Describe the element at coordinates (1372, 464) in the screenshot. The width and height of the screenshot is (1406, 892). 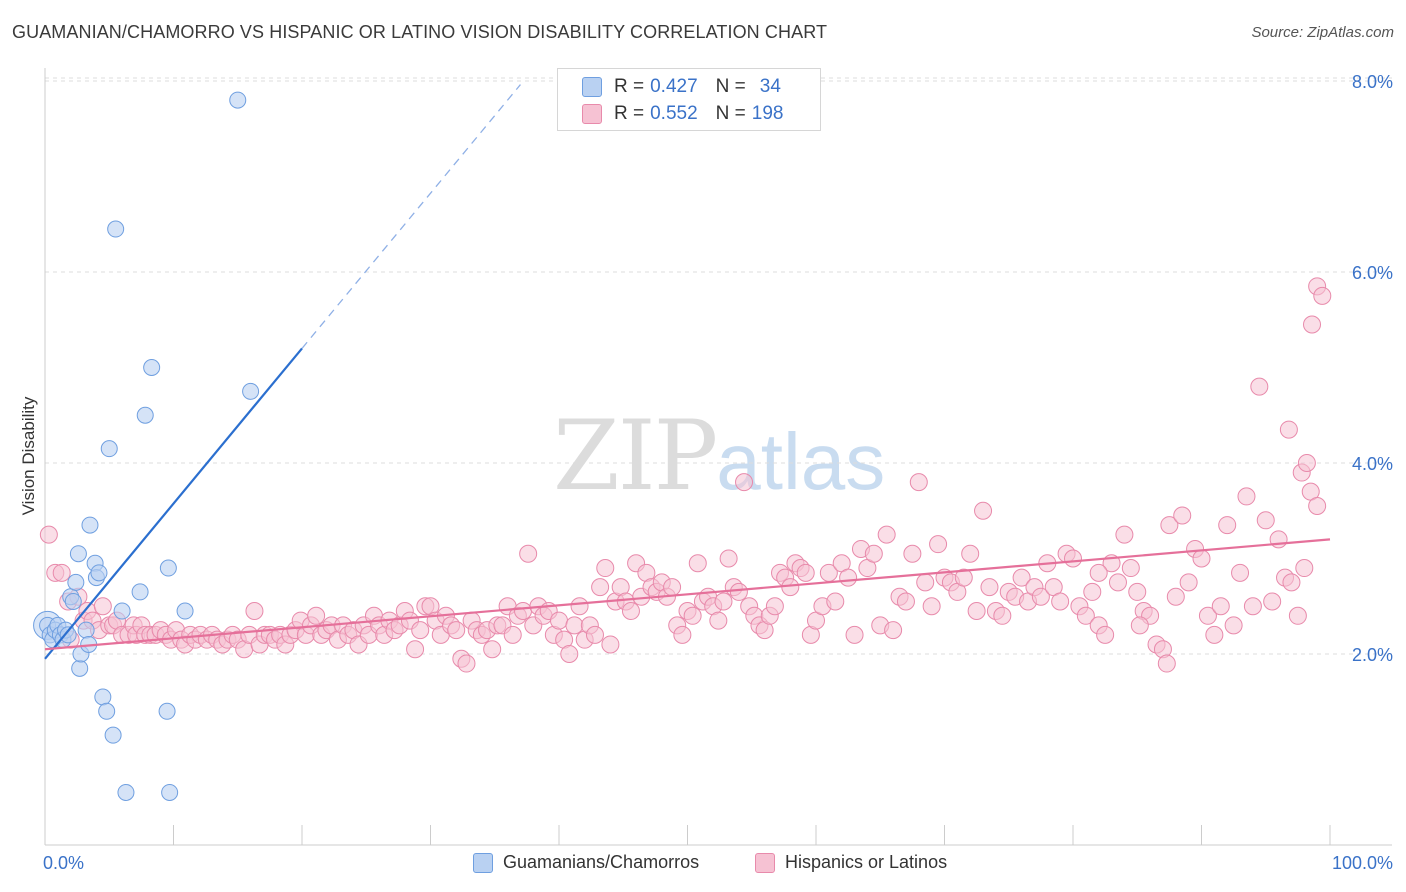
I see `y-tick-label: 4.0%` at that location.